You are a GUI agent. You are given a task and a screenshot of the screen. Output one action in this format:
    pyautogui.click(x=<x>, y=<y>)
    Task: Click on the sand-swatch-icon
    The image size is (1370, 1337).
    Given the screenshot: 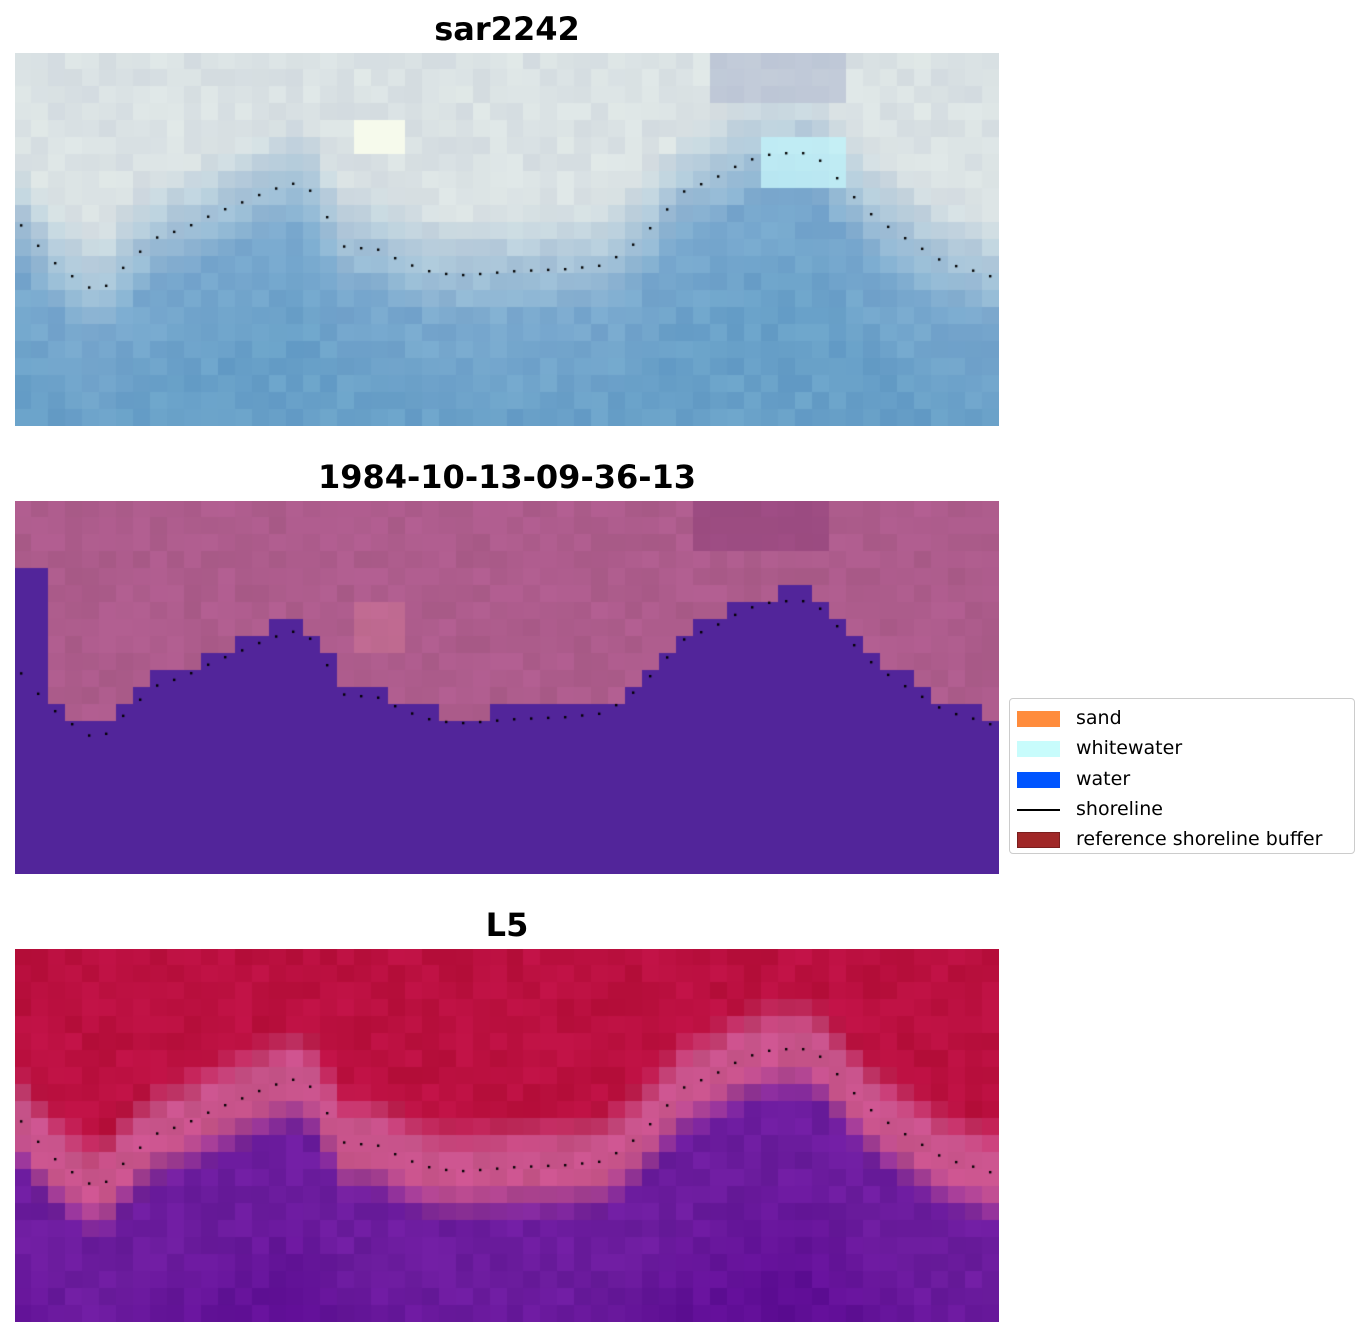 What is the action you would take?
    pyautogui.click(x=1038, y=719)
    